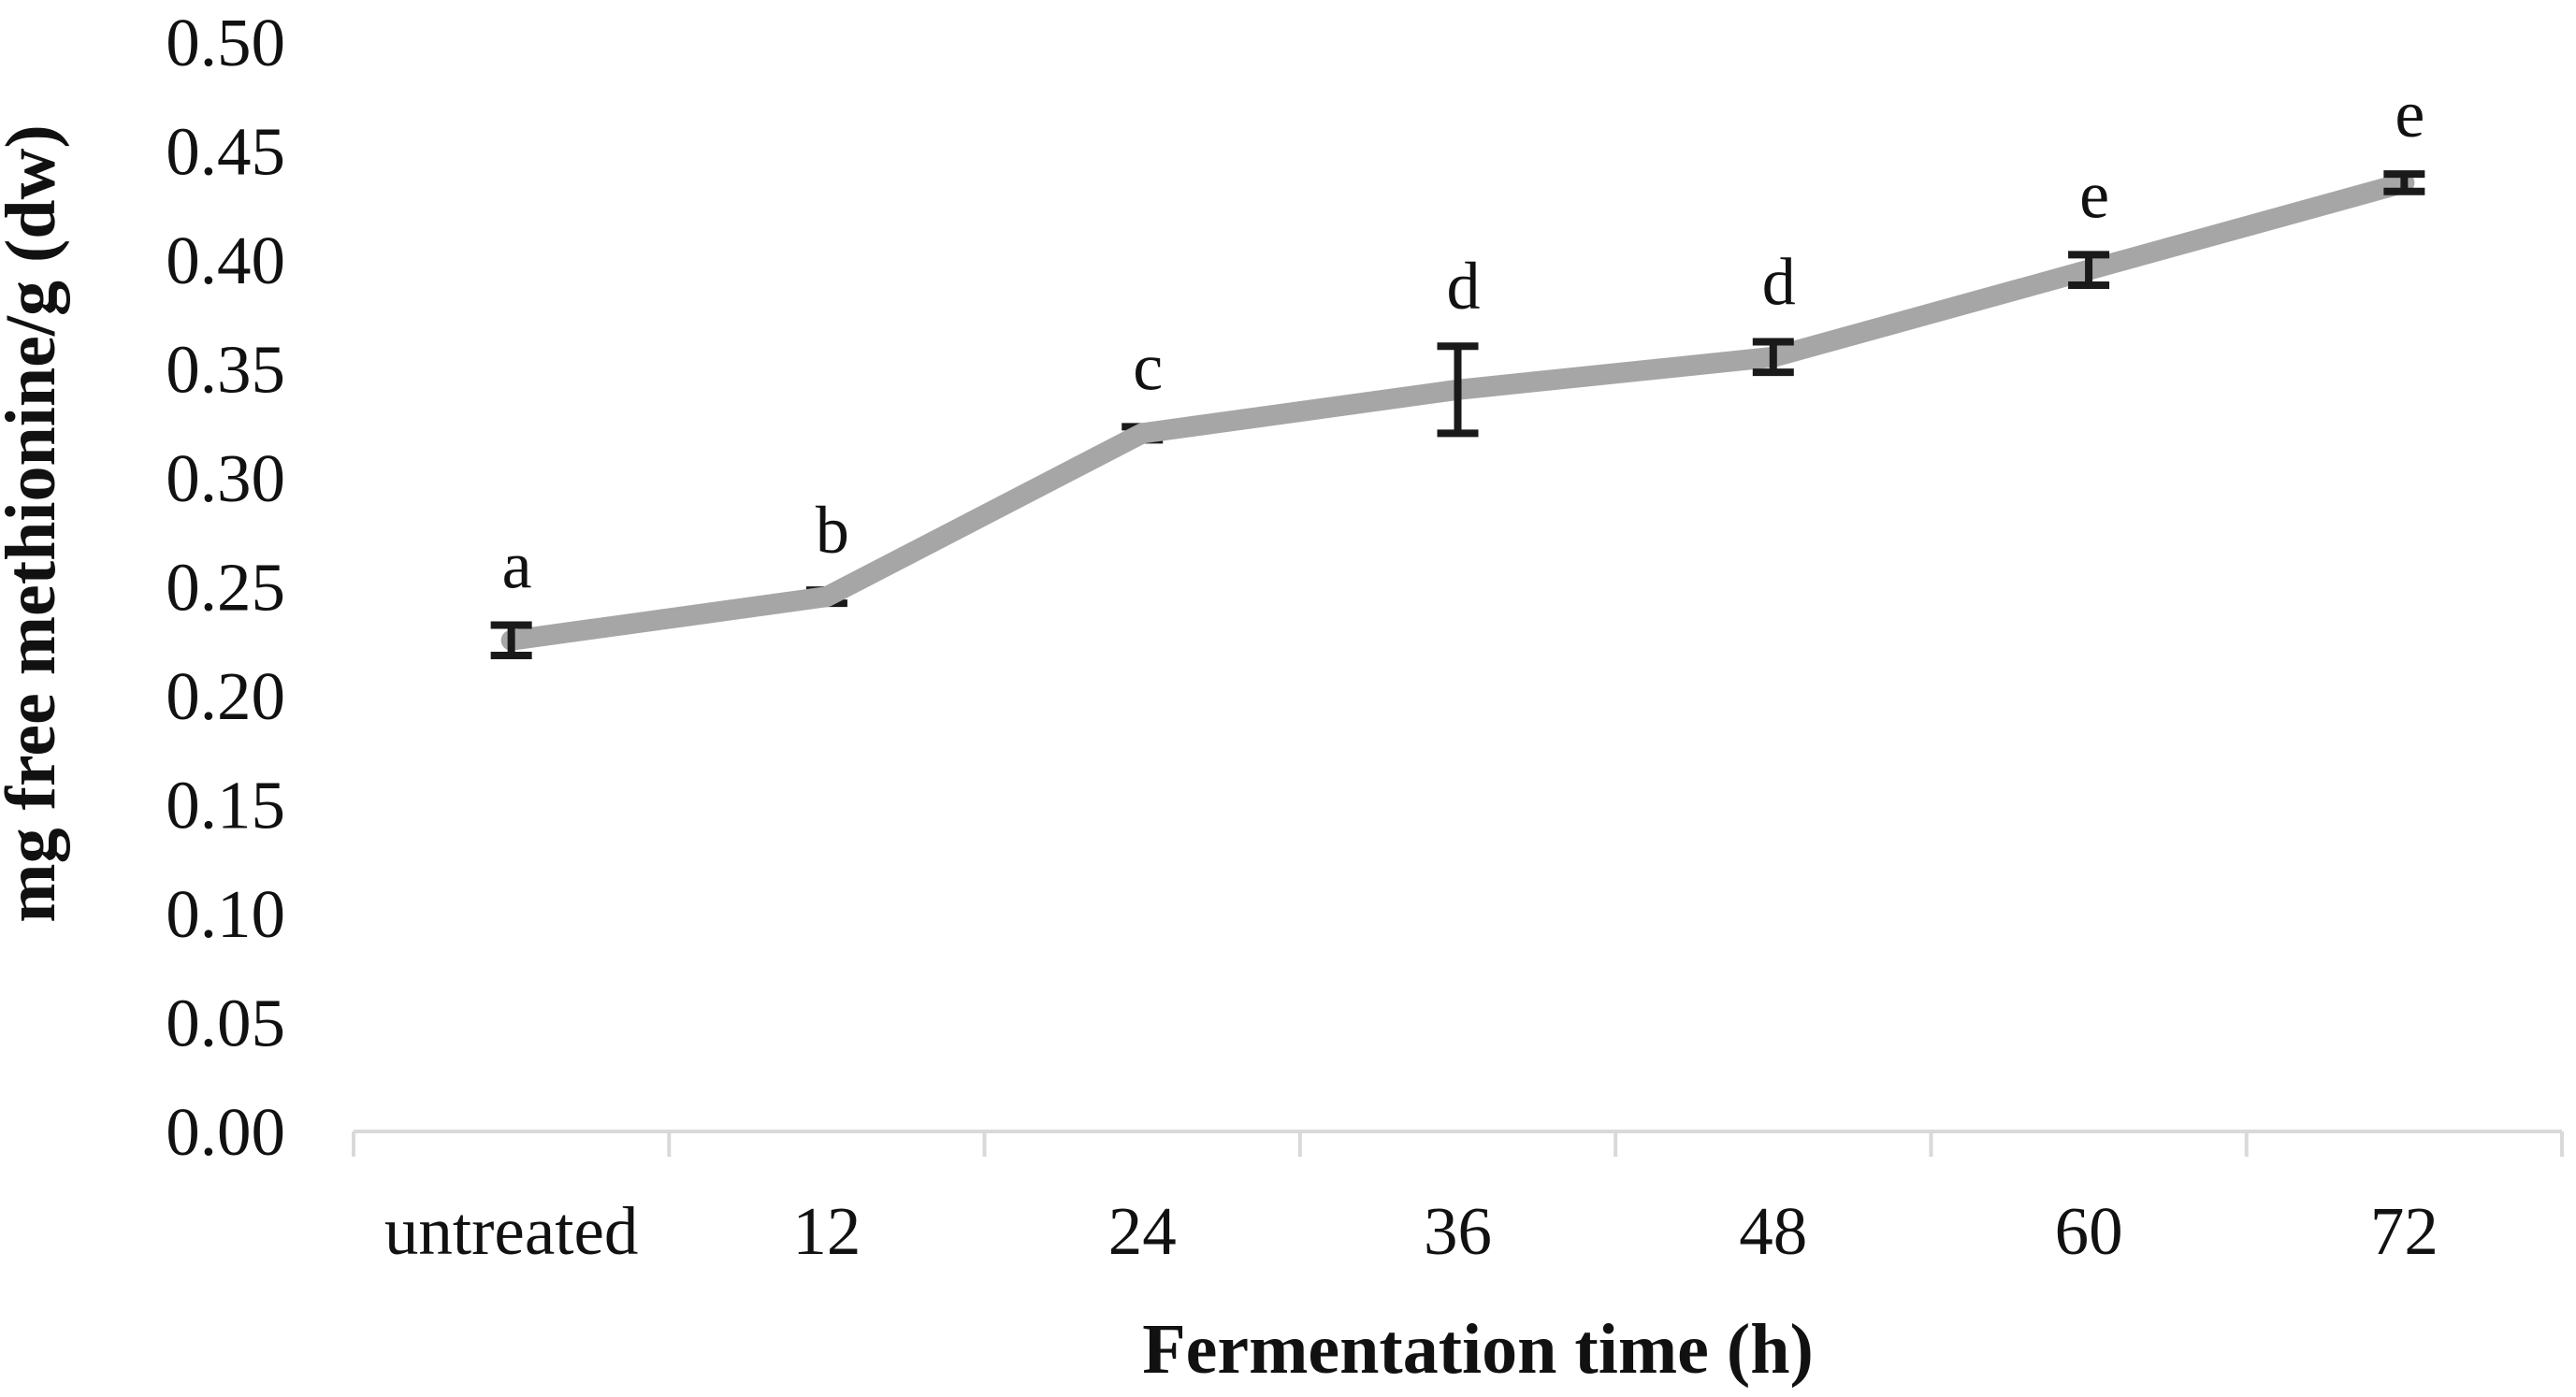 This screenshot has height=1397, width=2576. I want to click on y-tick-label: 0.30, so click(226, 478).